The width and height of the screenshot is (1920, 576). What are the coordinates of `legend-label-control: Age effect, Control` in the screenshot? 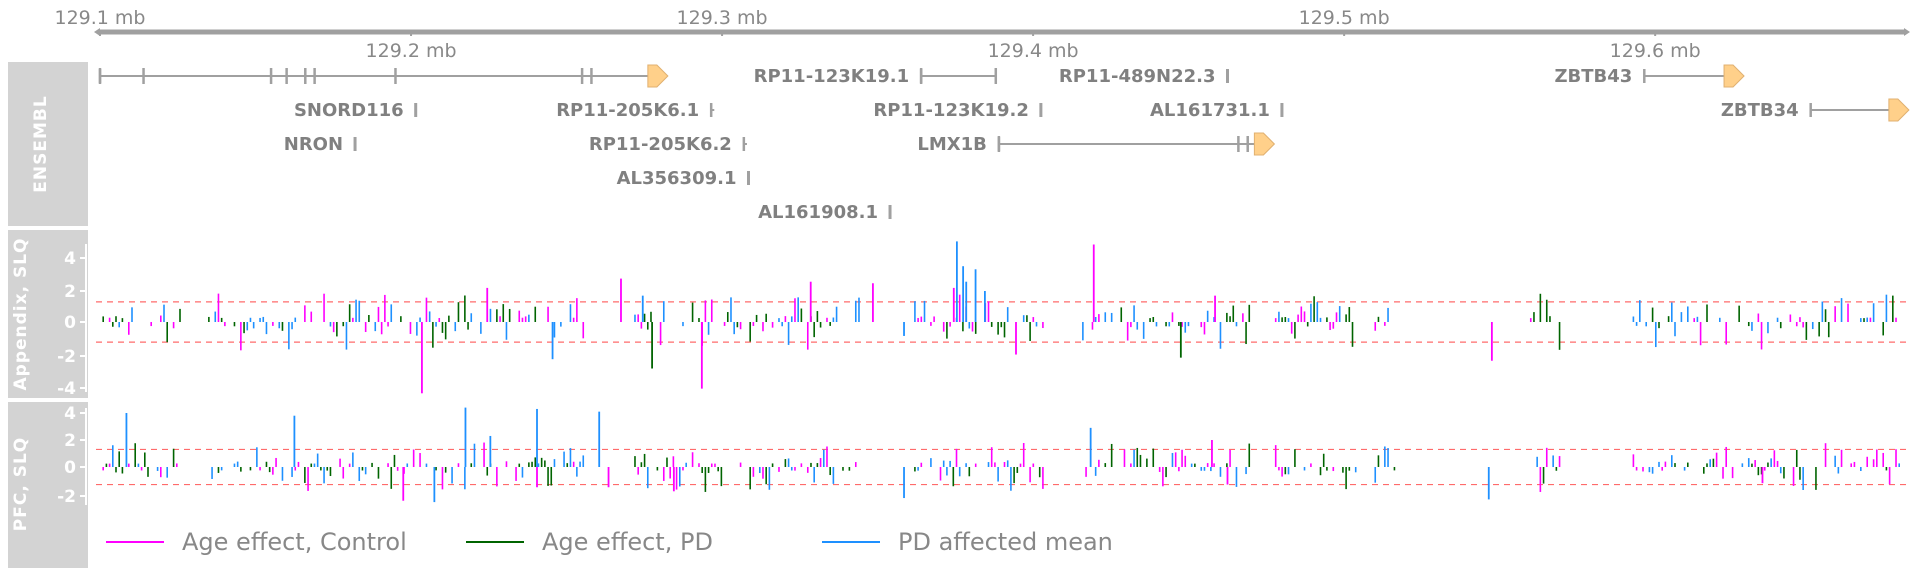 It's located at (294, 542).